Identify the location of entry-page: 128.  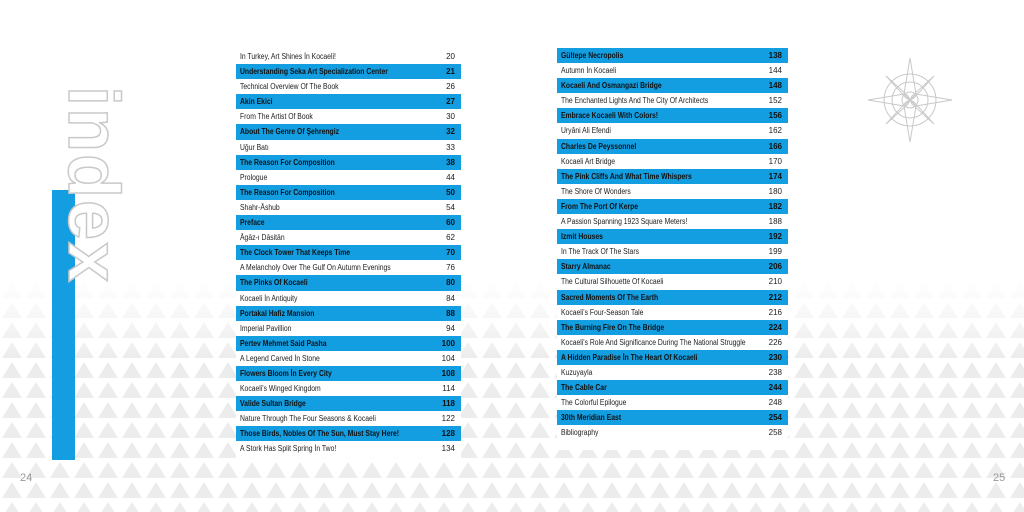
(448, 434).